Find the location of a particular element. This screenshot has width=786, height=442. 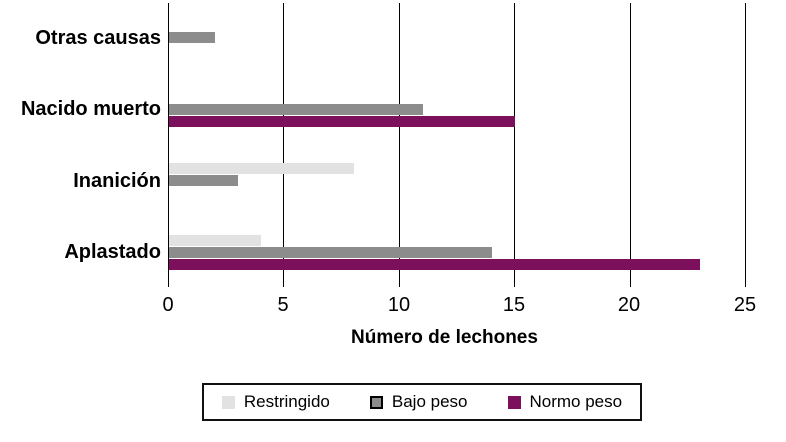

legend-swatch-normo-peso is located at coordinates (514, 402).